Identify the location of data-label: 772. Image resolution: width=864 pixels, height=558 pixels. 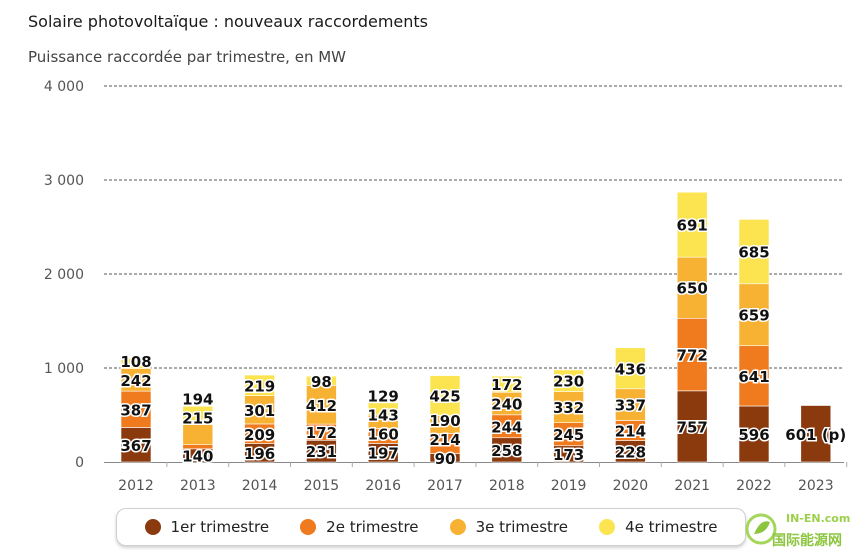
(692, 356).